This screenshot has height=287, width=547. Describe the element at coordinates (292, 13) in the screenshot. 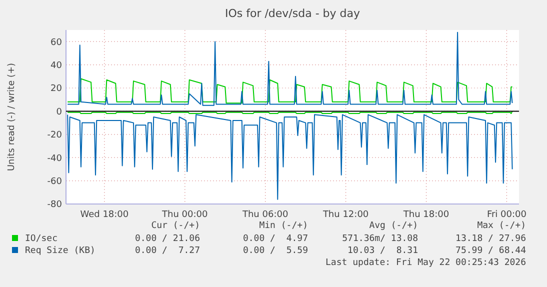

I see `chart-title: IOs for /dev/sda - by day` at that location.